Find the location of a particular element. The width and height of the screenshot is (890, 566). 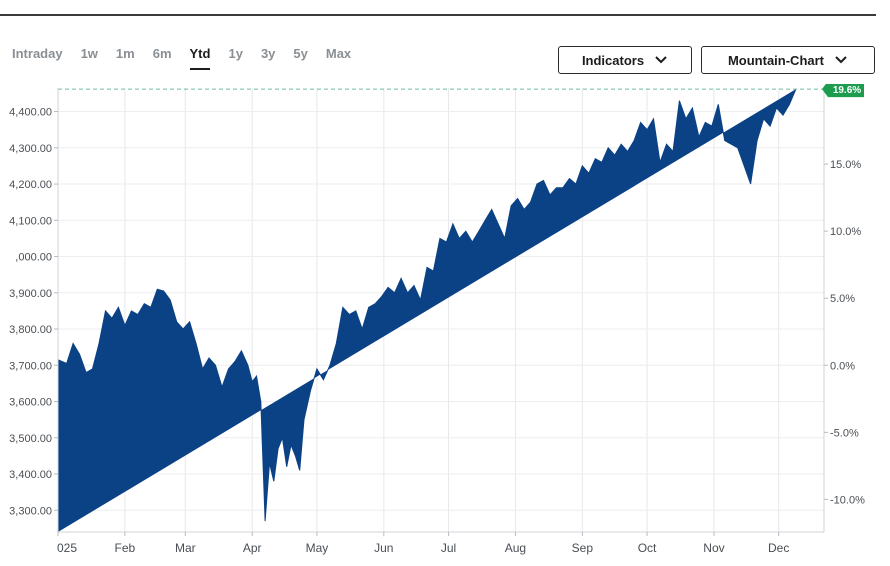

x-tick-label: Sep is located at coordinates (583, 548).